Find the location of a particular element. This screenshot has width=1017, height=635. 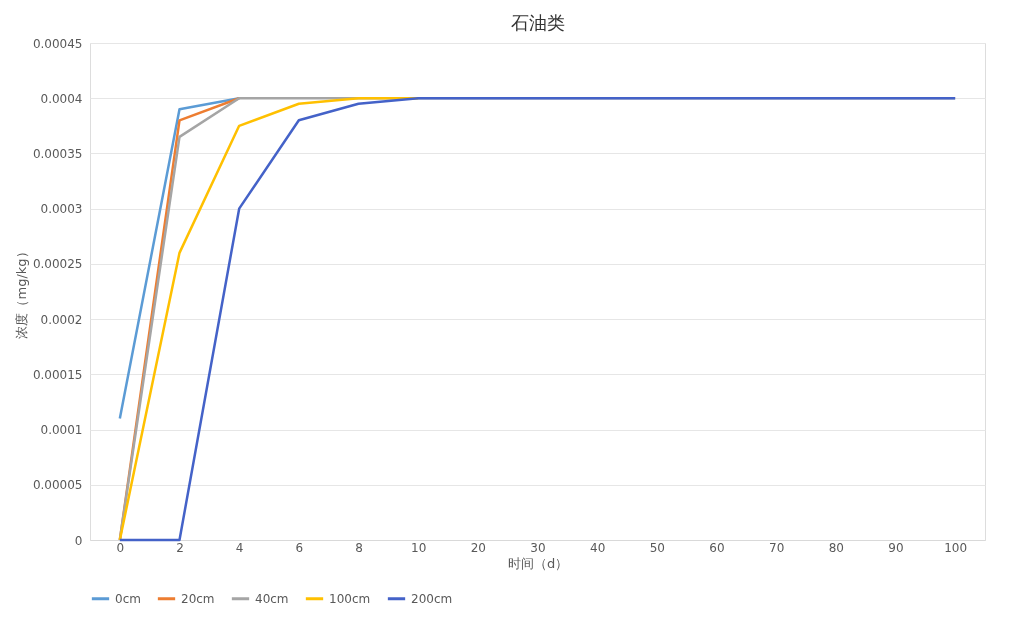

x-tick-label: 10 is located at coordinates (419, 547).